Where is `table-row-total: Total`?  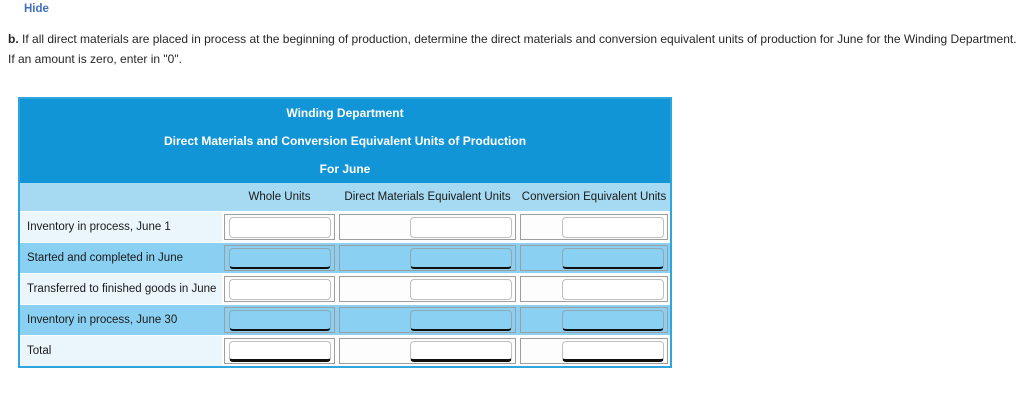 table-row-total: Total is located at coordinates (345, 351).